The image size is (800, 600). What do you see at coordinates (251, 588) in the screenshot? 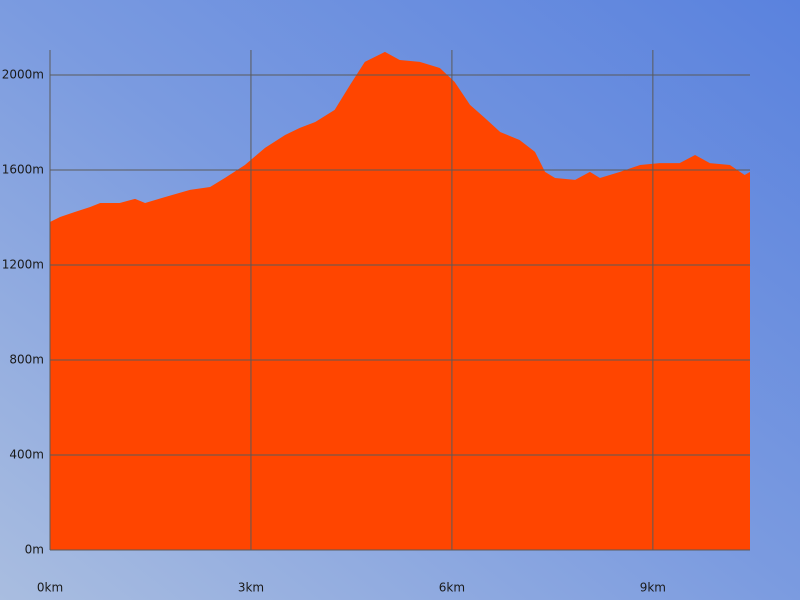
I see `x-tick-label: 3km` at bounding box center [251, 588].